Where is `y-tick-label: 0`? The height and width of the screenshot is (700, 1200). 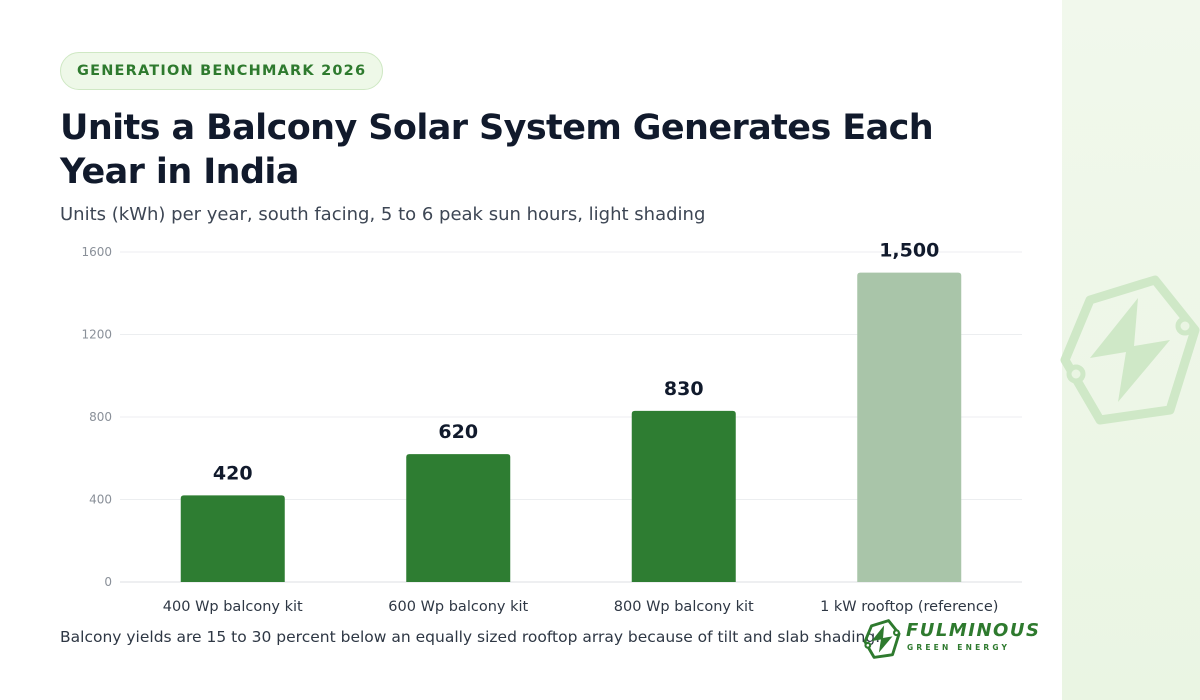
y-tick-label: 0 is located at coordinates (108, 582).